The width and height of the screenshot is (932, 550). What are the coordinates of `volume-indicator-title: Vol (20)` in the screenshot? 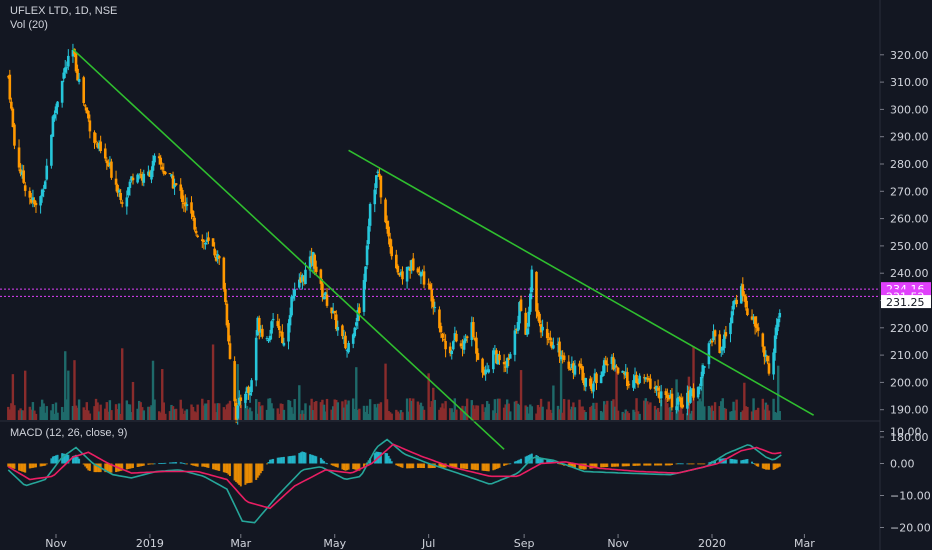 It's located at (29, 25).